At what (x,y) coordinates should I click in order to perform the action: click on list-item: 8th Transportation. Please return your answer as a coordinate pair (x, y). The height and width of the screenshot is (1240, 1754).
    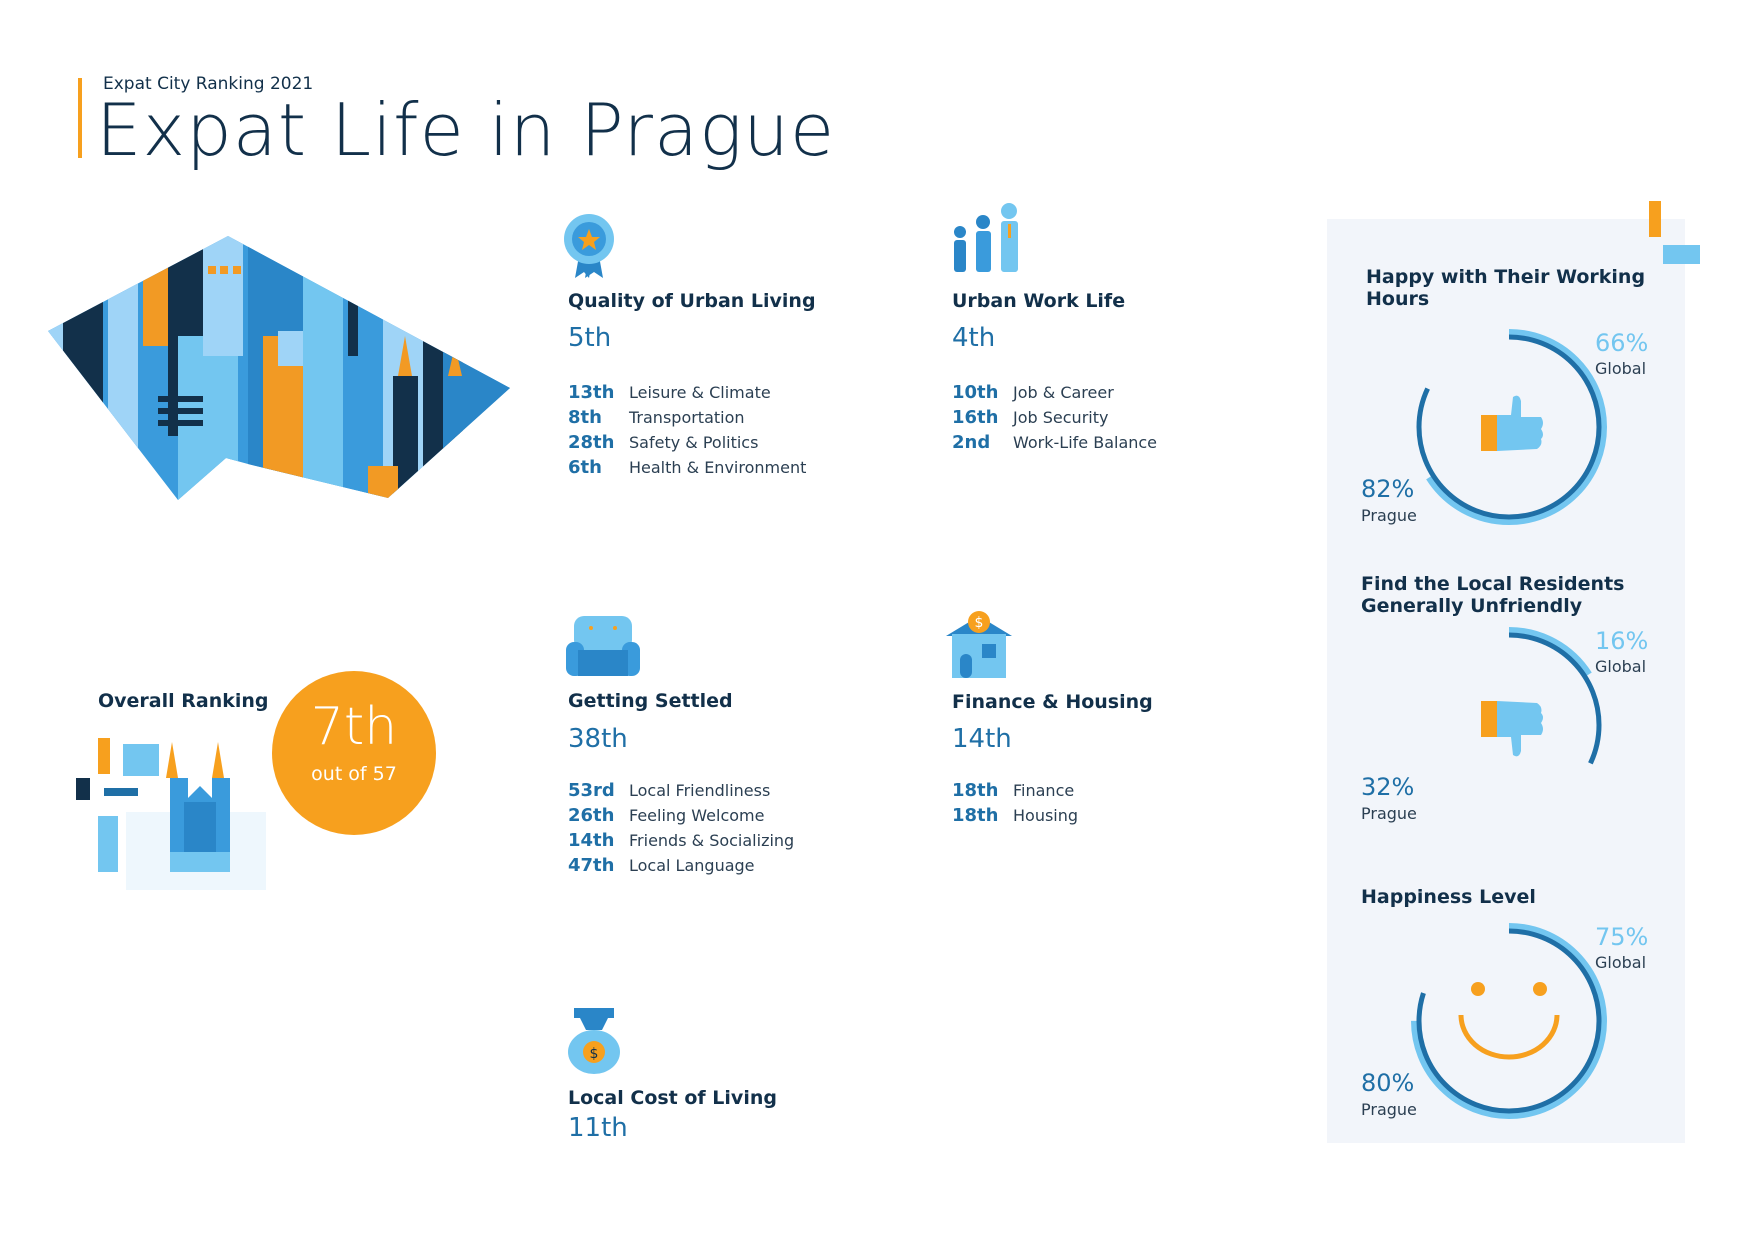
    Looking at the image, I should click on (687, 417).